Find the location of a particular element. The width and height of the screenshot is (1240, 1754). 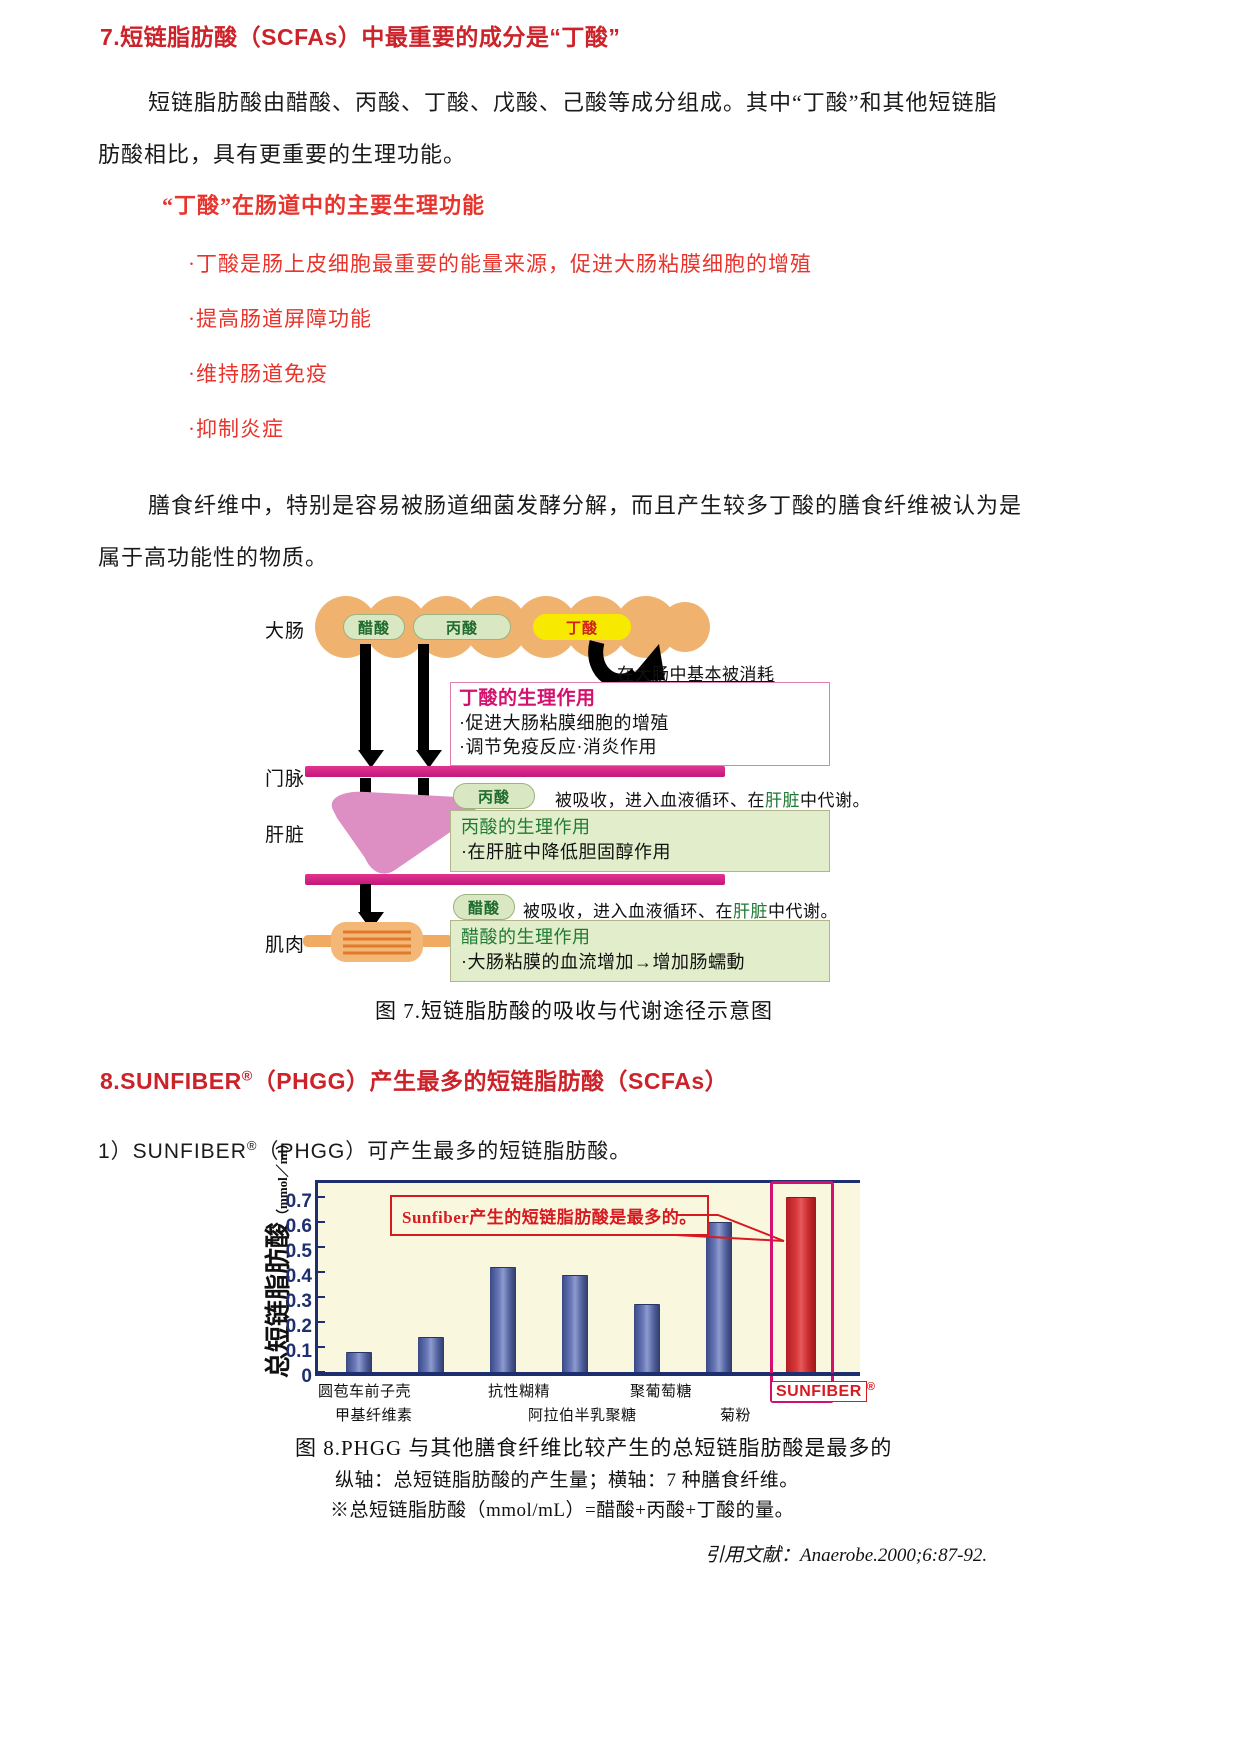

acetic-note-part-a: 被吸收，进入血液循环、在 is located at coordinates (628, 911).